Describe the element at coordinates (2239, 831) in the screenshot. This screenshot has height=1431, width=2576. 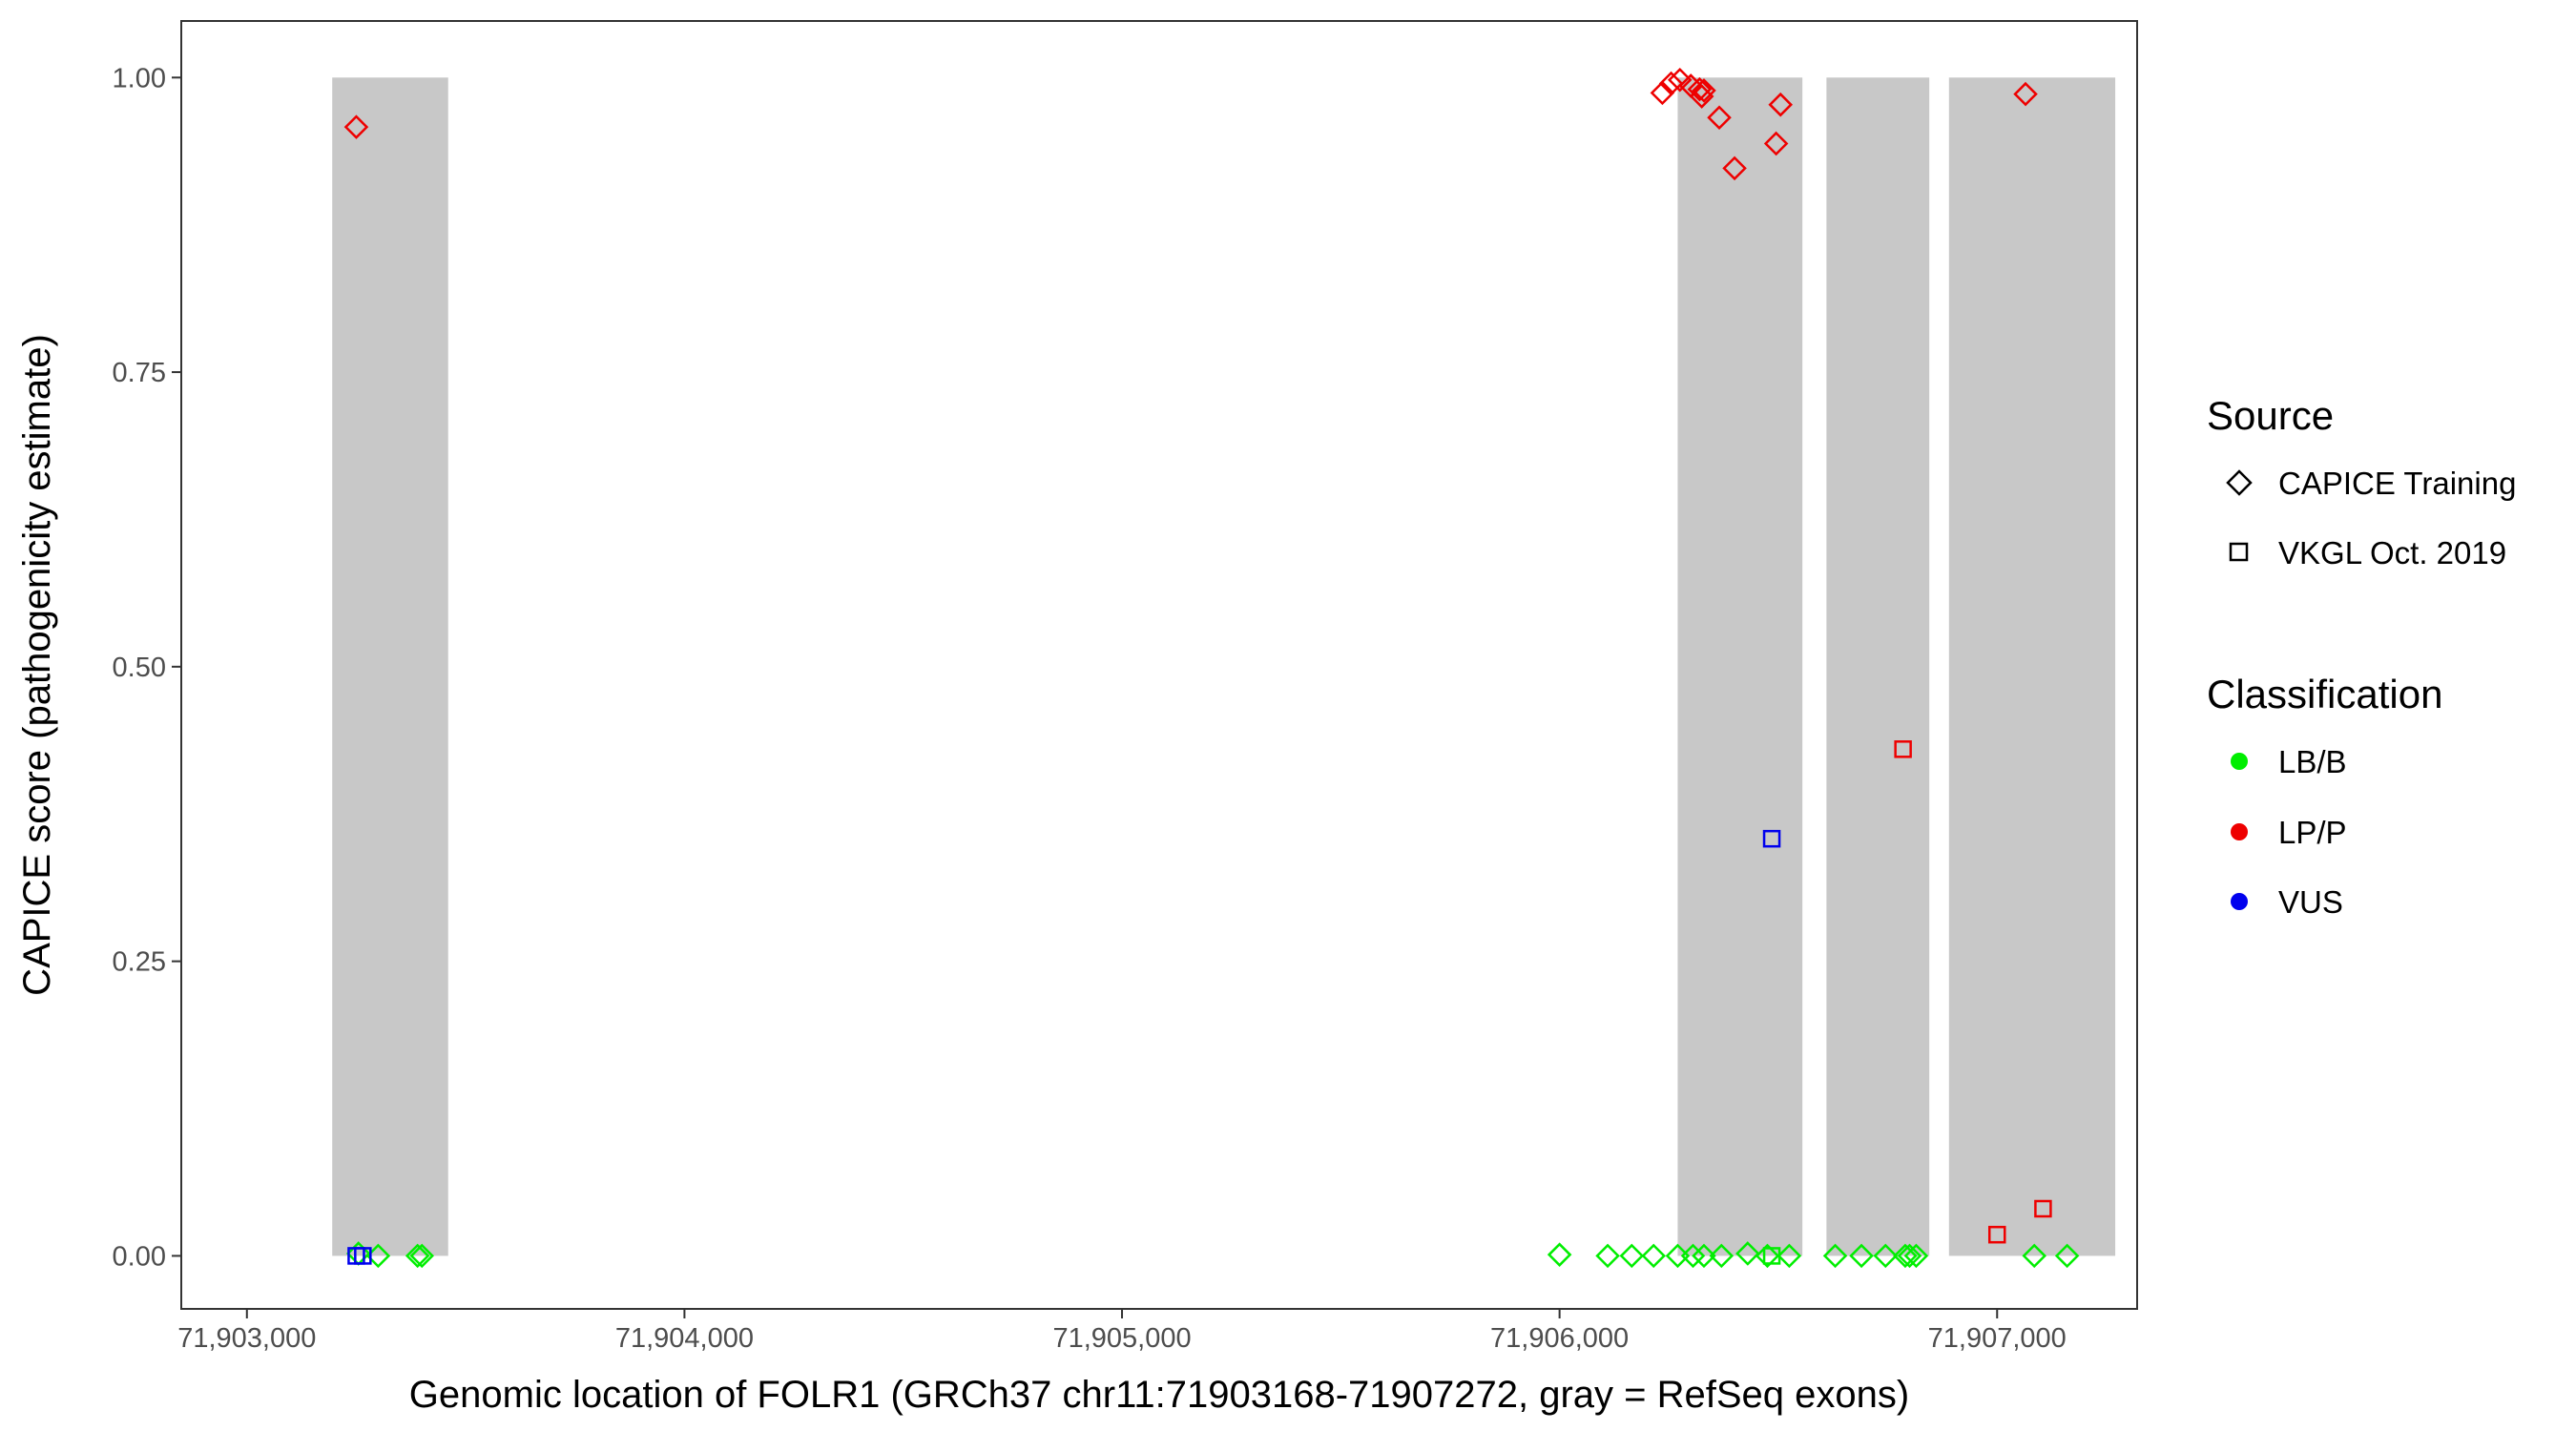
I see `legend-key-lpp` at that location.